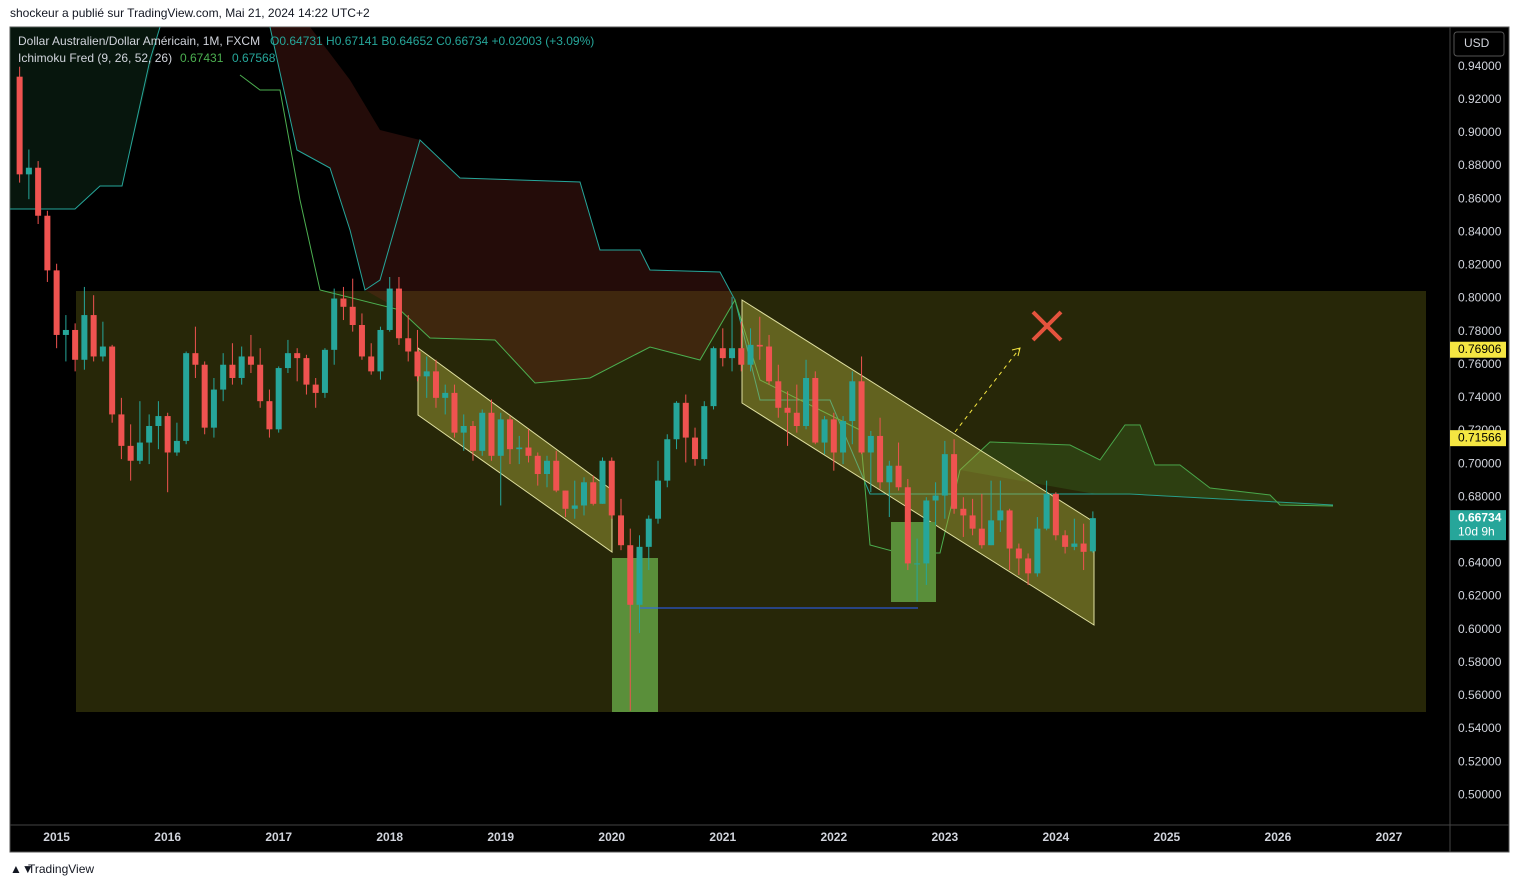 This screenshot has width=1520, height=888. I want to click on x-tick-label: 2015, so click(56, 837).